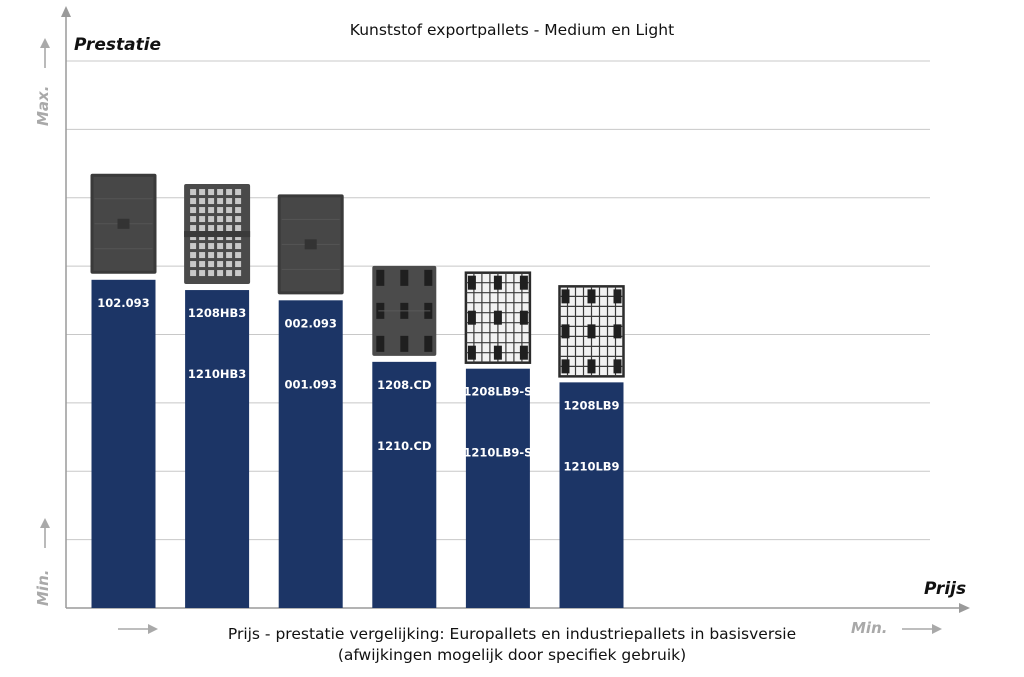  I want to click on y-axis-min-label: Min., so click(43, 587).